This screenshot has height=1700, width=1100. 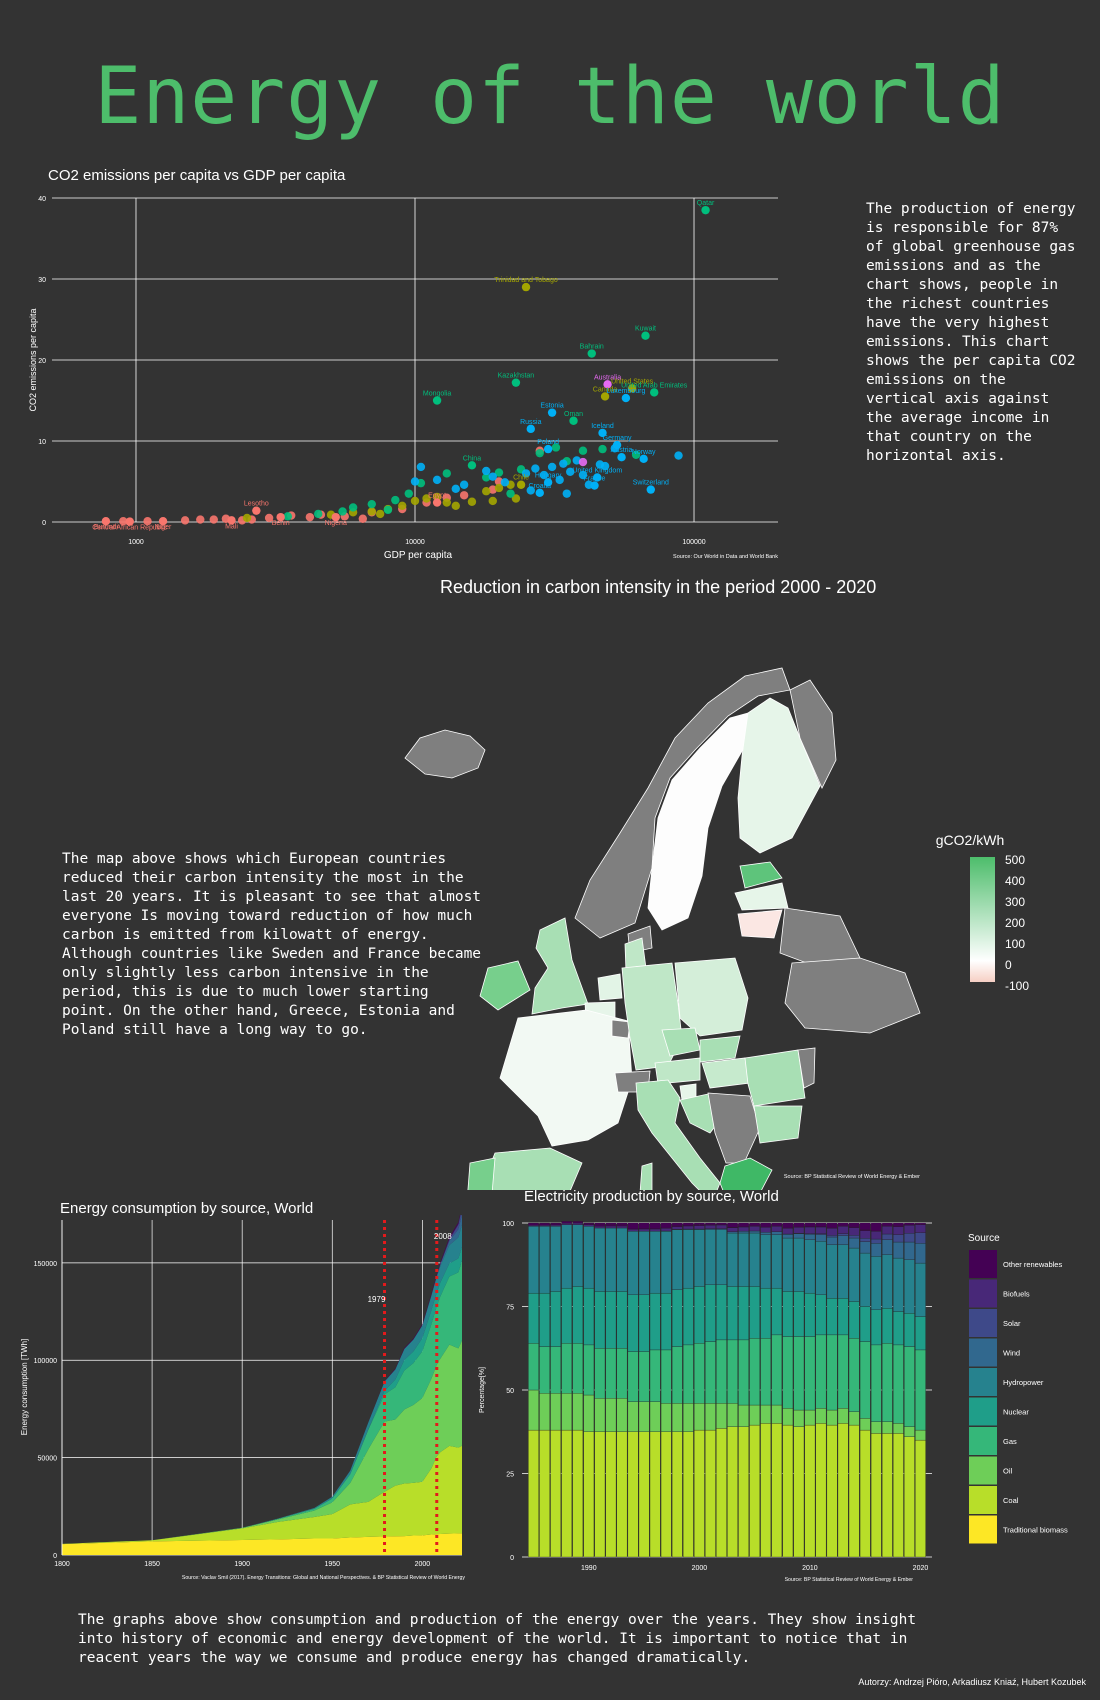 I want to click on country-norway, so click(x=682, y=803).